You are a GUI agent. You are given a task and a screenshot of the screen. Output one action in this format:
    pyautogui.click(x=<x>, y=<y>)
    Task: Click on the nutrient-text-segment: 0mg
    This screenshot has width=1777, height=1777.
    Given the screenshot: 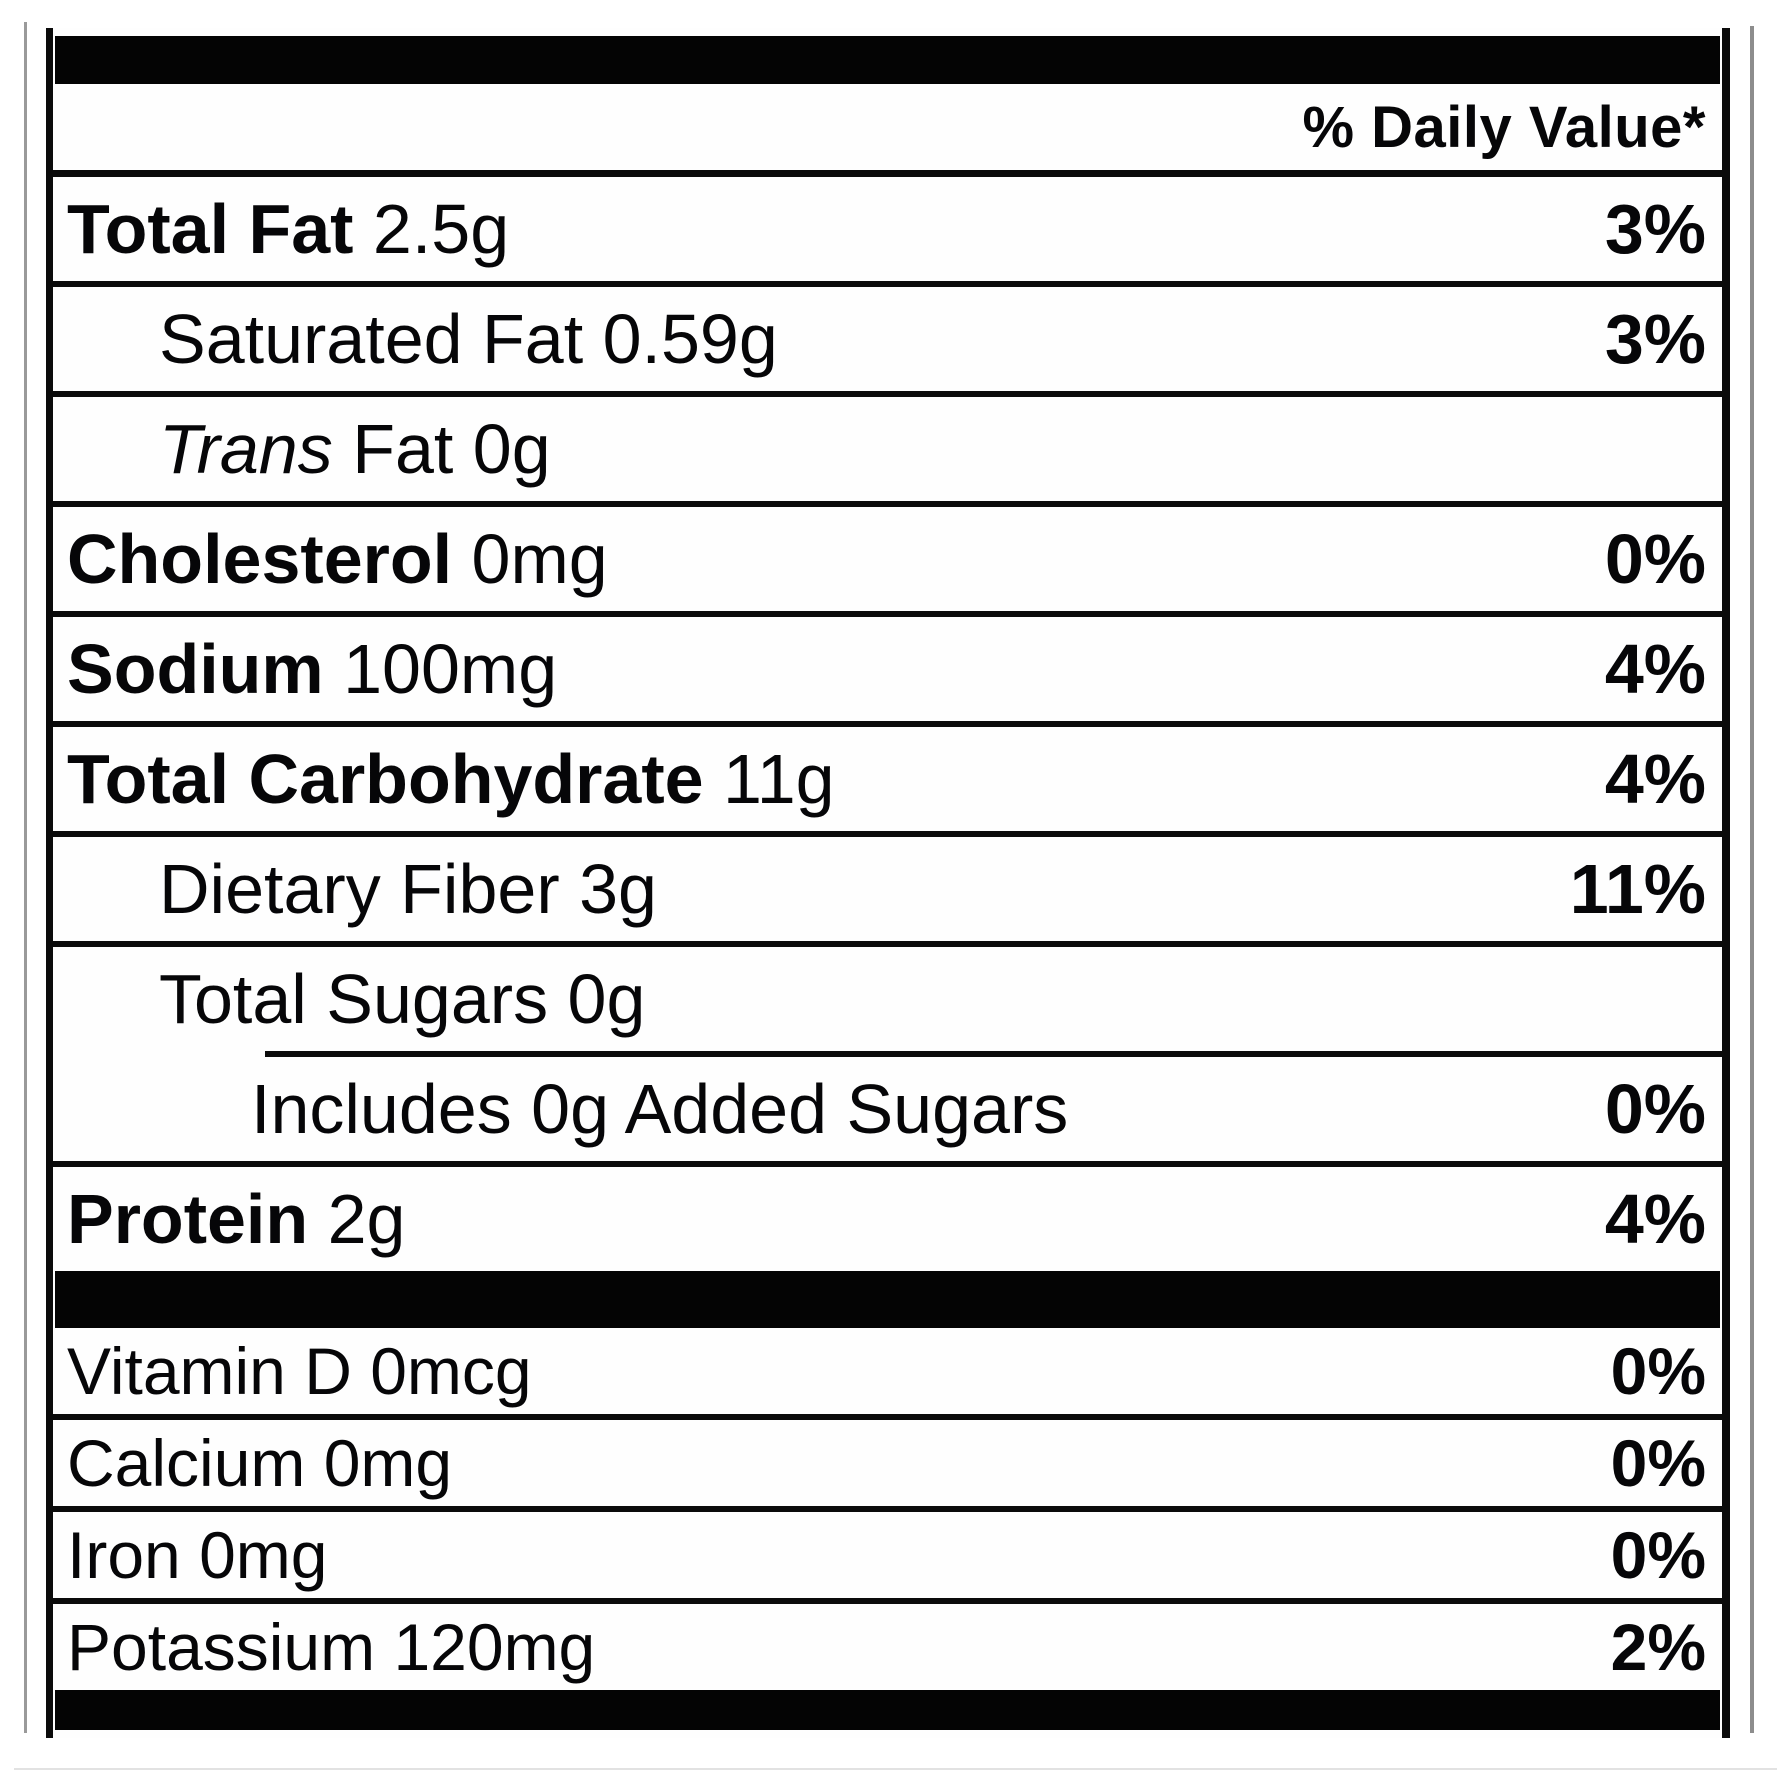 What is the action you would take?
    pyautogui.click(x=530, y=559)
    